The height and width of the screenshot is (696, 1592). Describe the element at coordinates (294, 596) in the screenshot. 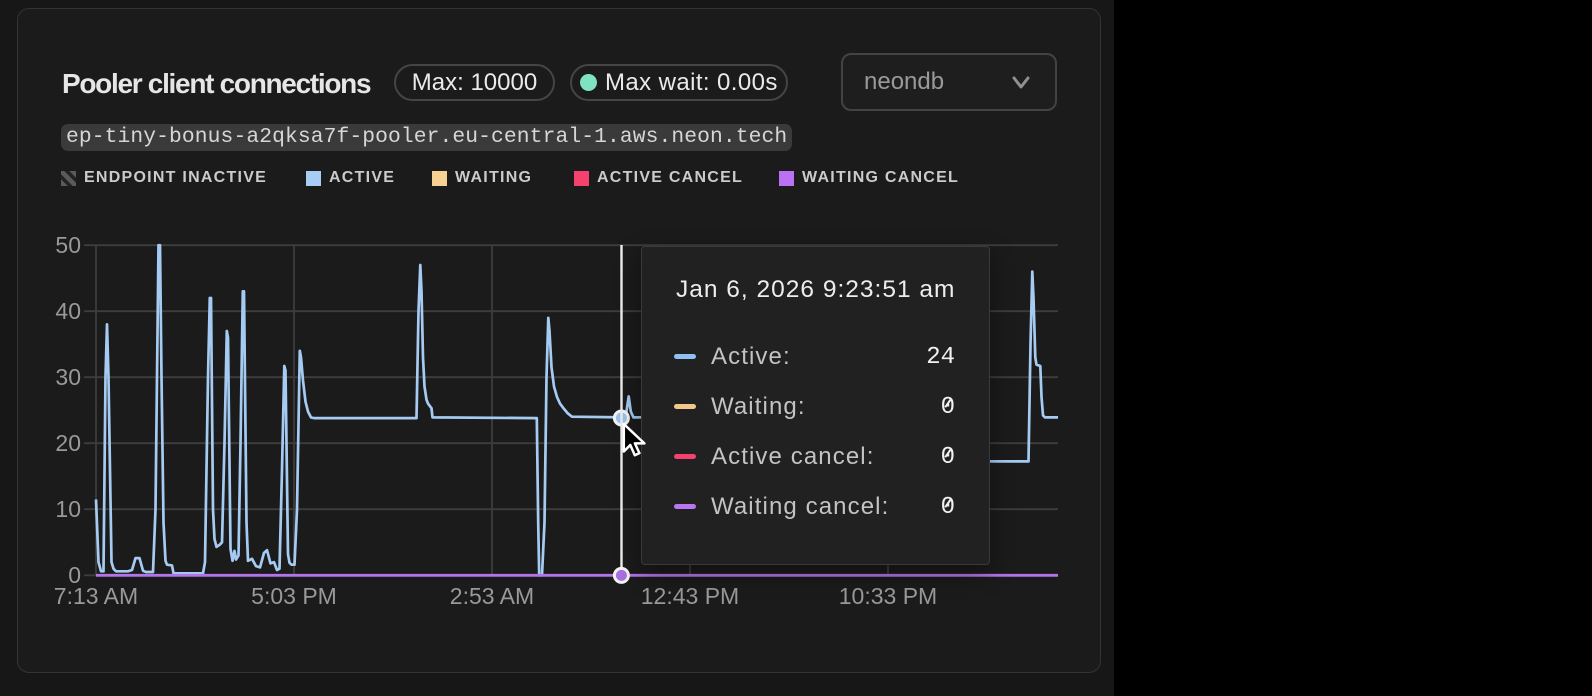

I see `svg-text: 5:03 PM` at that location.